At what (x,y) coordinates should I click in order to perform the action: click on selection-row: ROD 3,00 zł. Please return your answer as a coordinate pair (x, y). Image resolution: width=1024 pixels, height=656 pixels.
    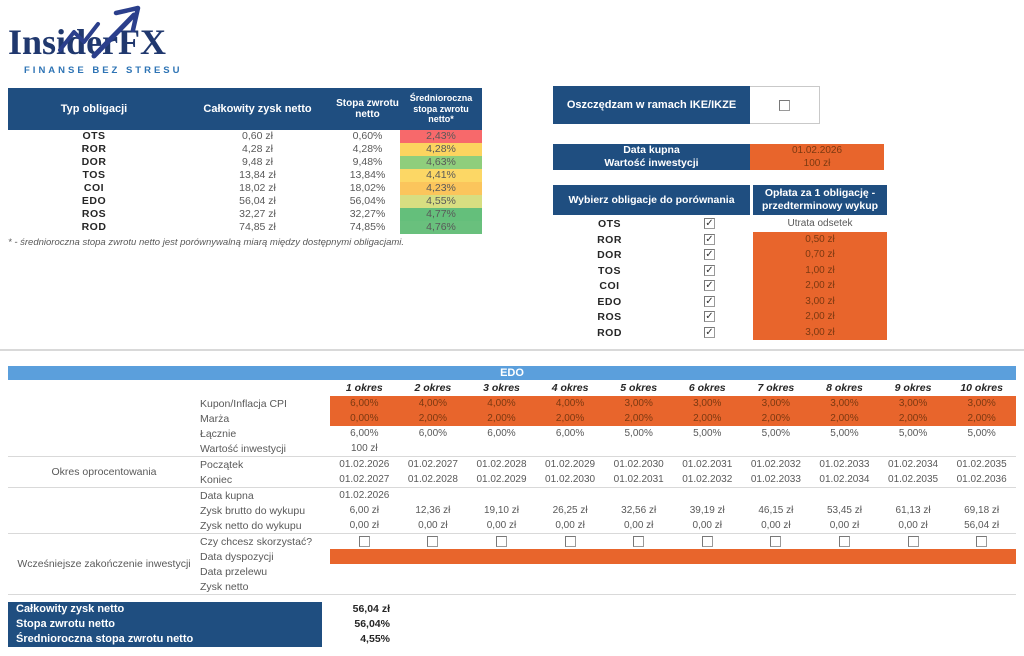
    Looking at the image, I should click on (720, 332).